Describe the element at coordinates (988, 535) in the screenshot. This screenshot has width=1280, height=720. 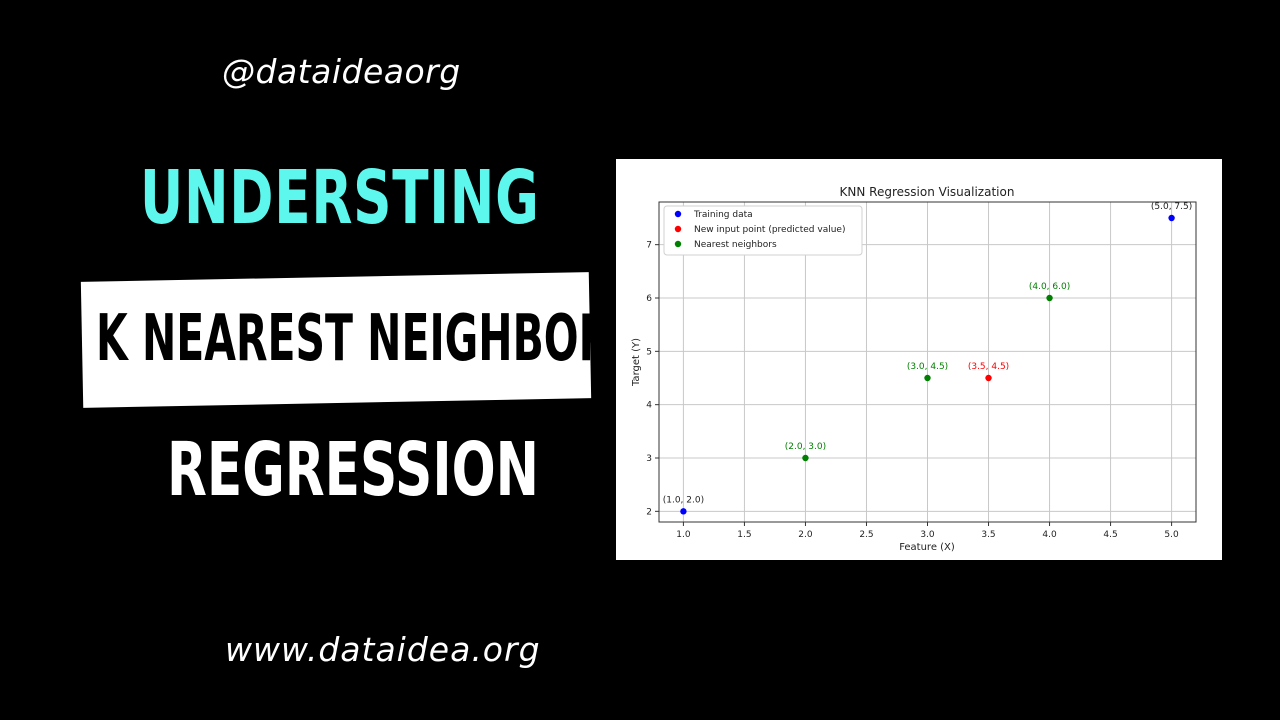
I see `x-tick-label: 3.5` at that location.